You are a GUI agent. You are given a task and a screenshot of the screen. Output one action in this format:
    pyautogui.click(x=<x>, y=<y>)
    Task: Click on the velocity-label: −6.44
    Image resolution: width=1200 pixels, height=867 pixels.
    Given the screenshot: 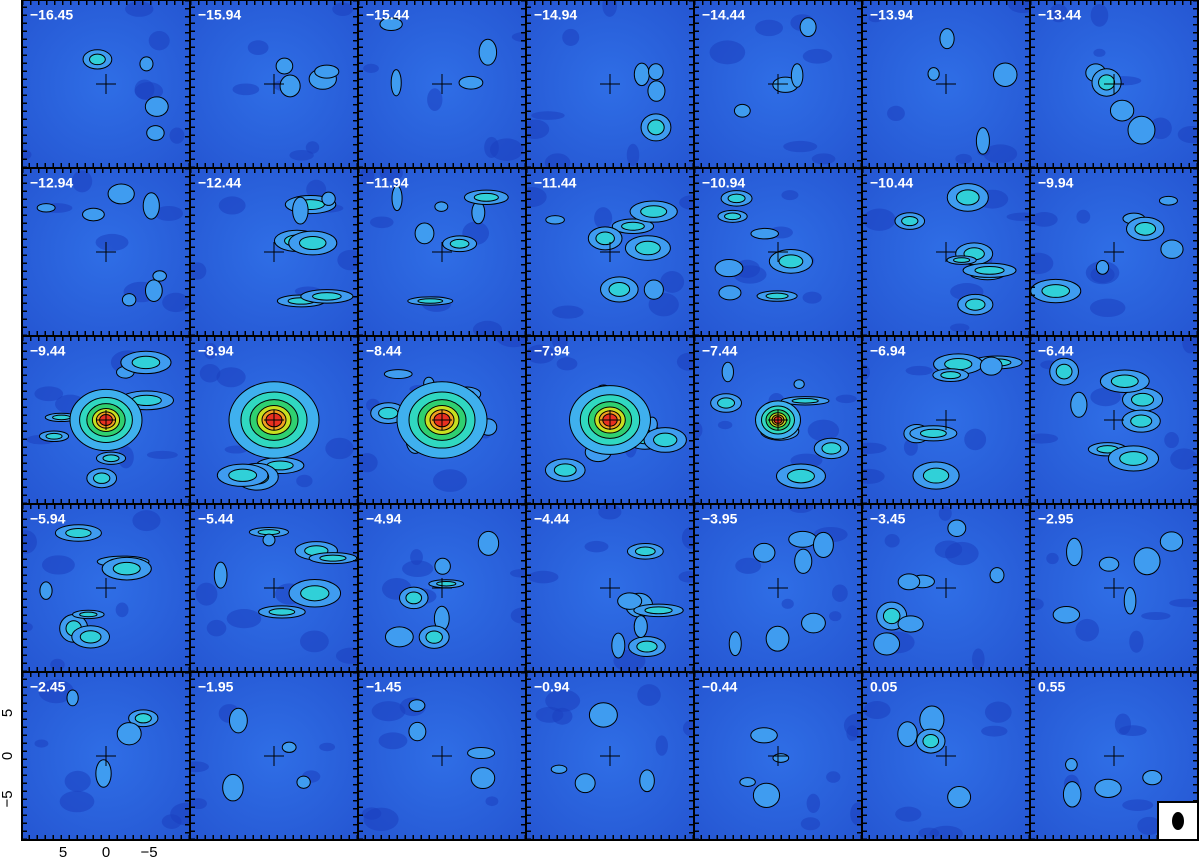 What is the action you would take?
    pyautogui.click(x=1056, y=351)
    